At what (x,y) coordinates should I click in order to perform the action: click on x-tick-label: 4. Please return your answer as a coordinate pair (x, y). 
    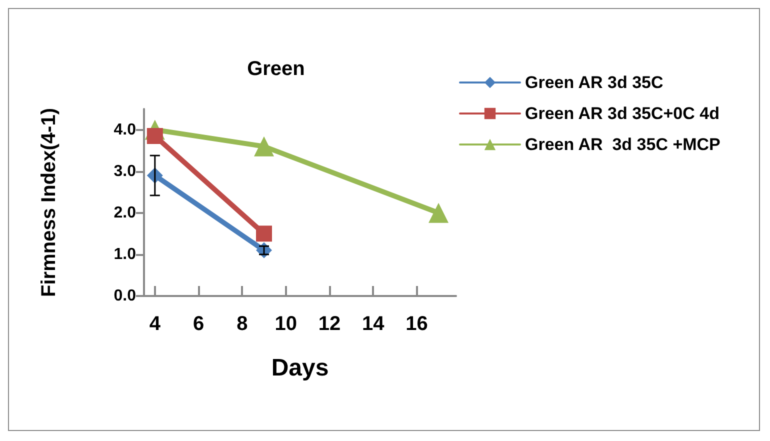
    Looking at the image, I should click on (155, 324).